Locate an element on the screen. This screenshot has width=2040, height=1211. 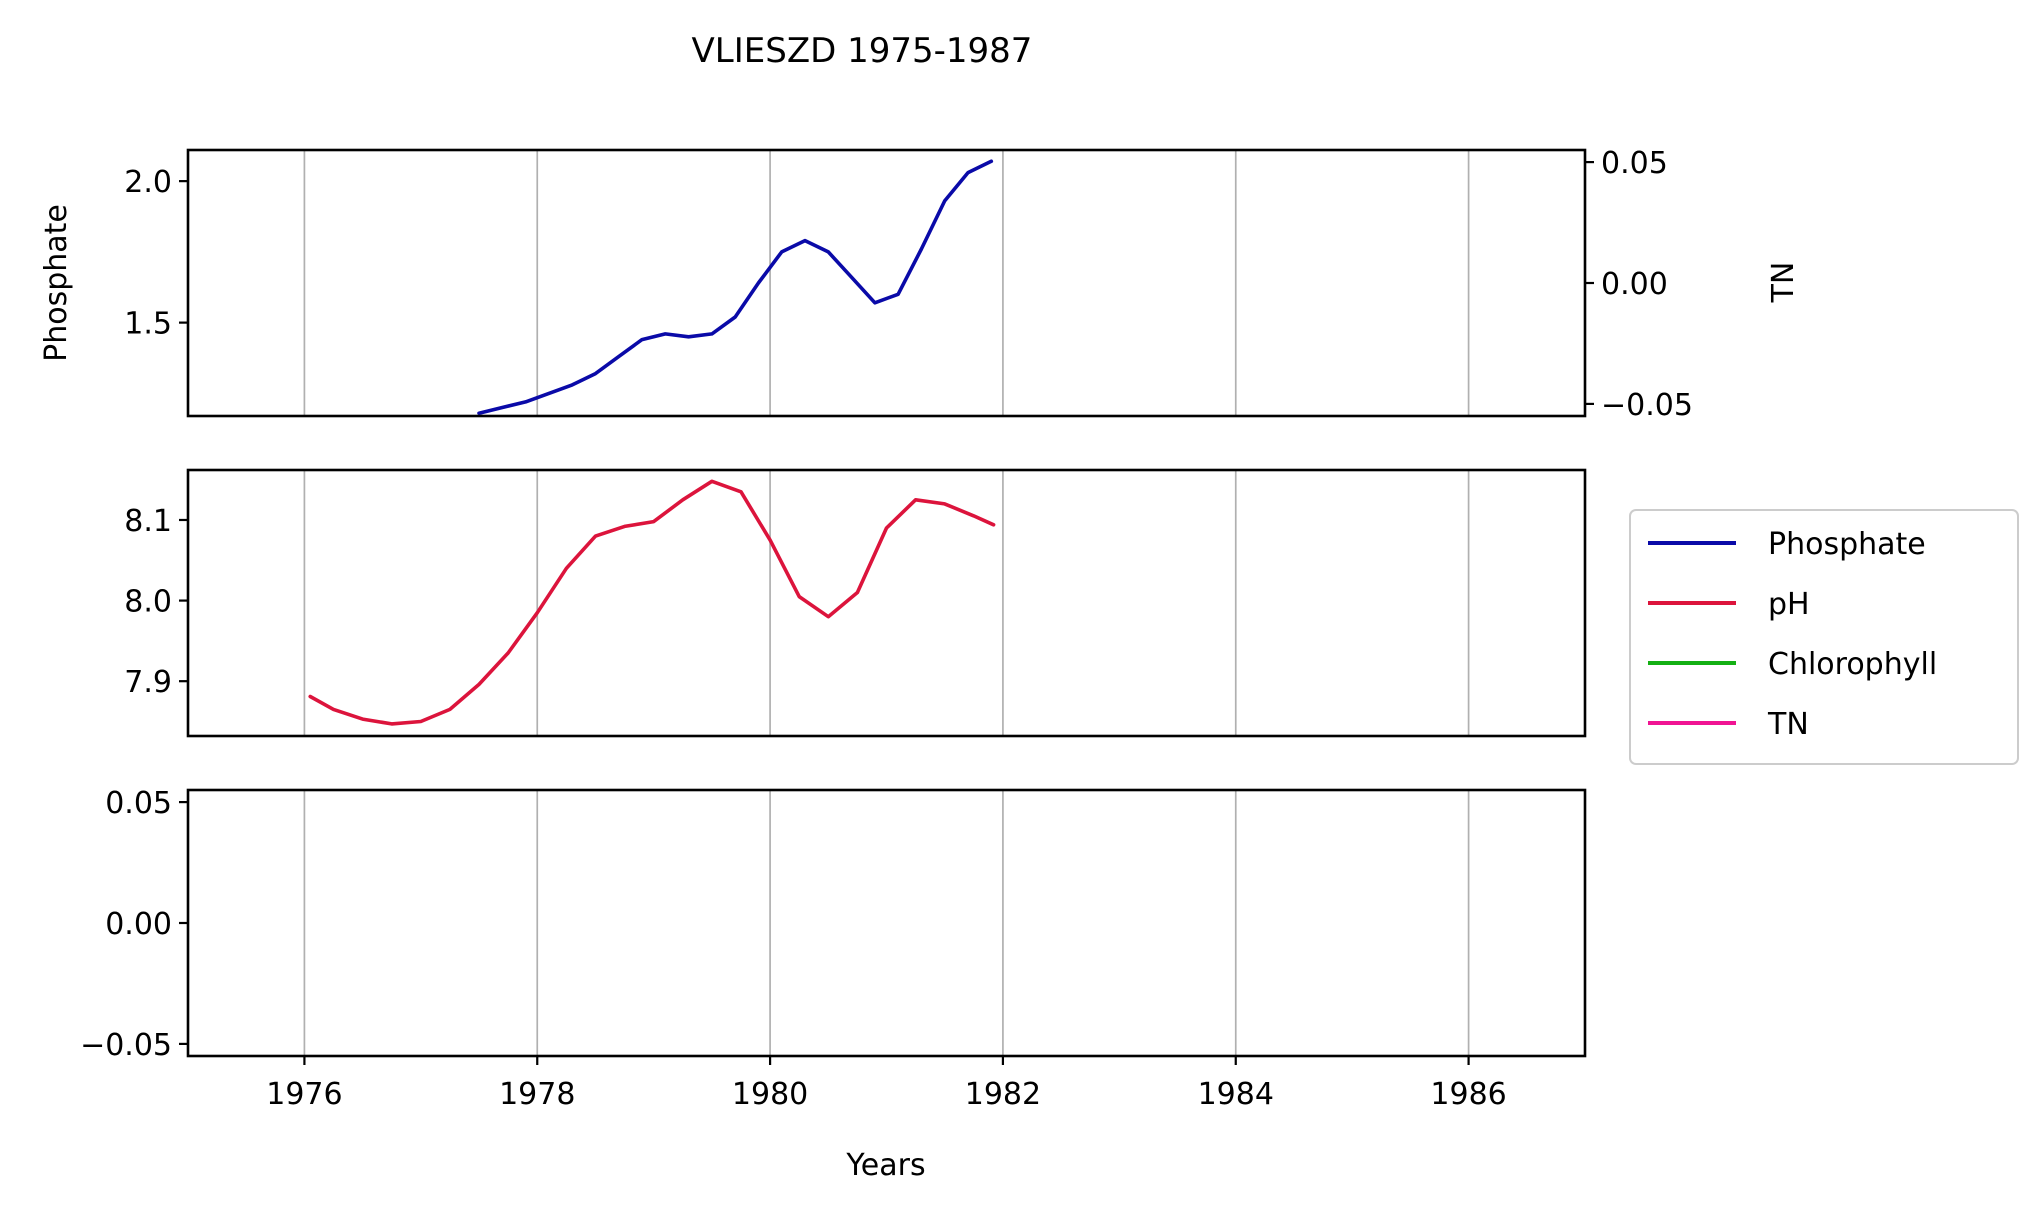
y-tick-label: 8.1 is located at coordinates (148, 521).